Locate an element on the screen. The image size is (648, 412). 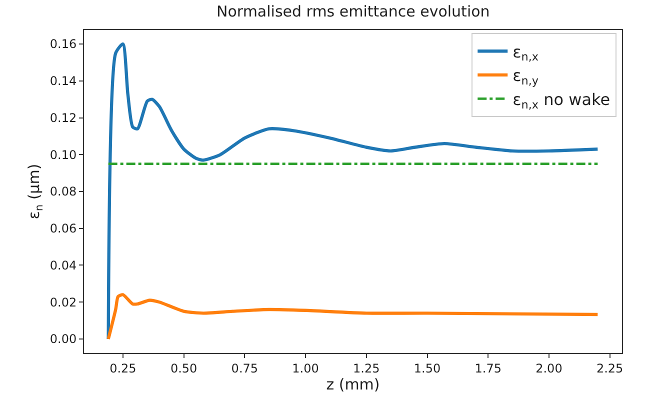
x-tick-label: 0.75 is located at coordinates (244, 368).